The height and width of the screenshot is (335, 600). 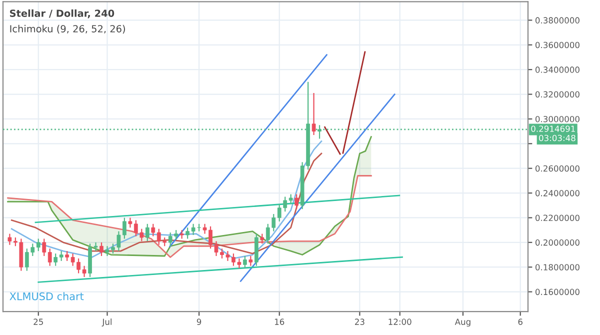 What do you see at coordinates (557, 242) in the screenshot?
I see `y-tick-label: 0.2000000` at bounding box center [557, 242].